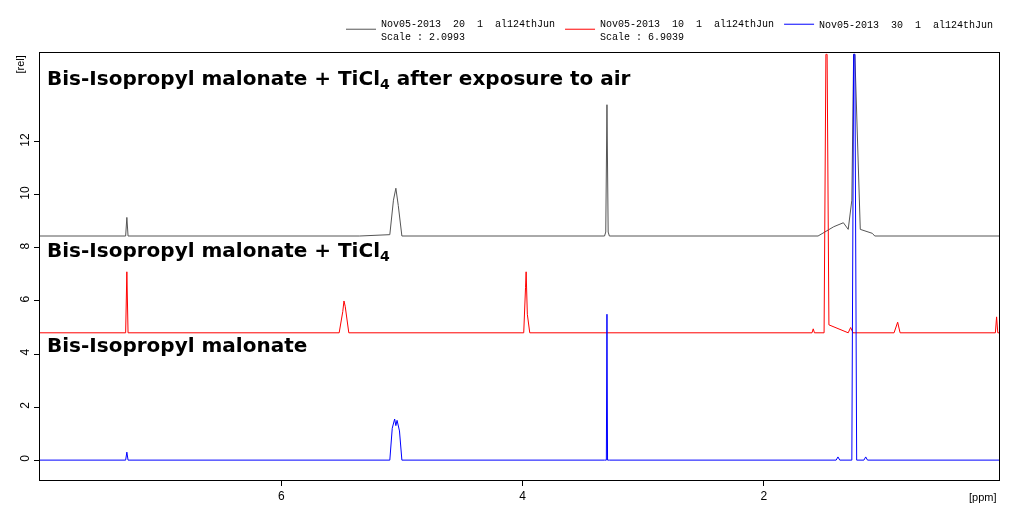 This screenshot has height=513, width=1010. I want to click on annotation: Bis-Isopropyl malonate, so click(177, 345).